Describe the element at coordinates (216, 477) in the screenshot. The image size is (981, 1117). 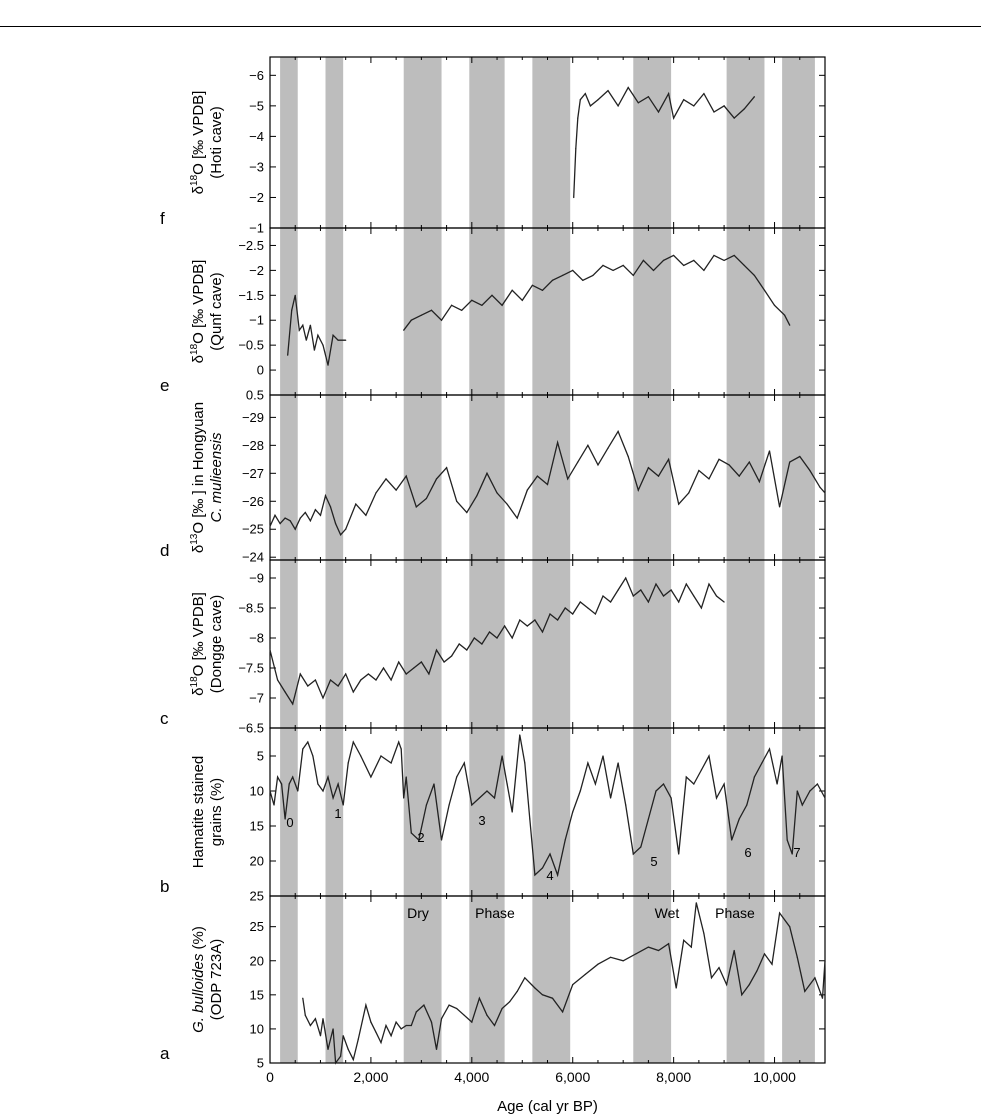
I see `y-axis-label-line-2: C. mulieensis` at that location.